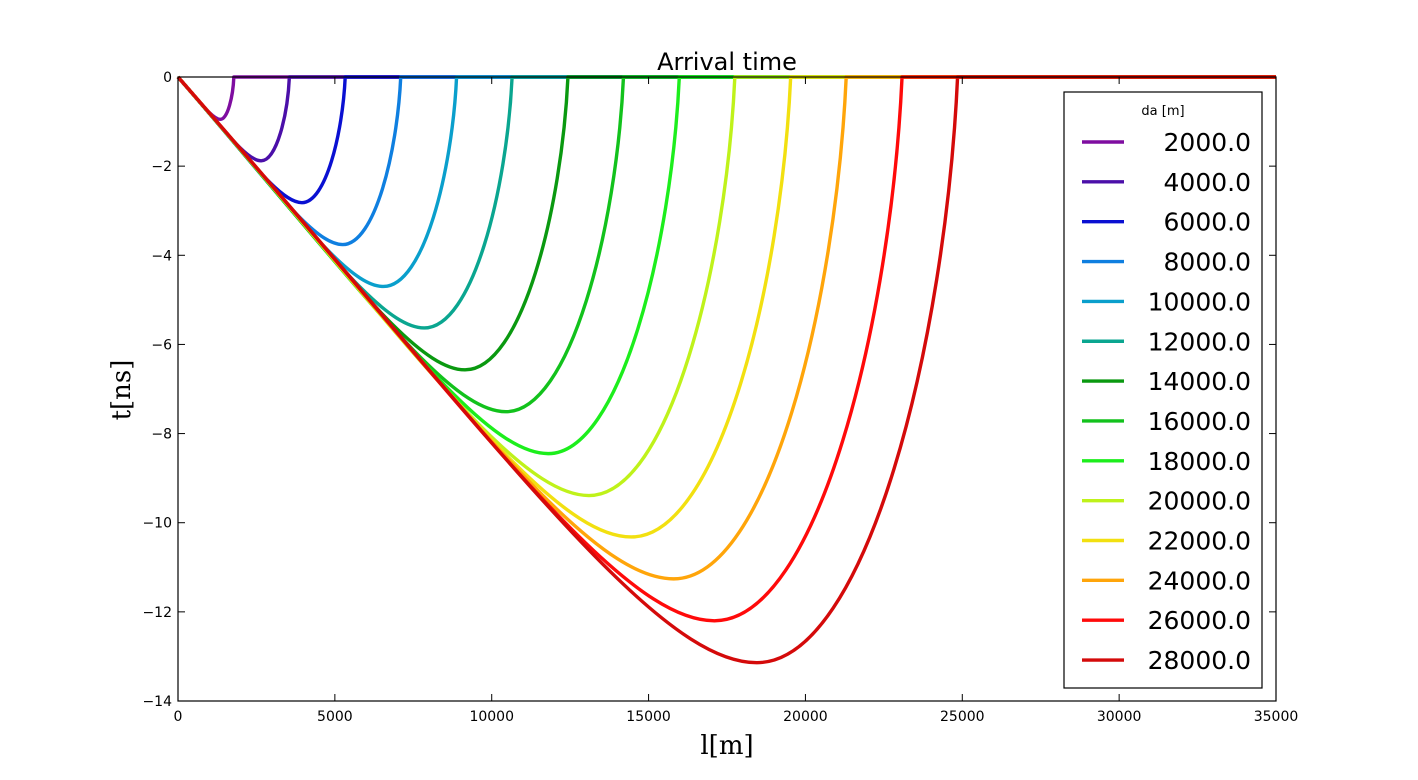 The width and height of the screenshot is (1418, 780). I want to click on x-tick-label: 35000, so click(1276, 717).